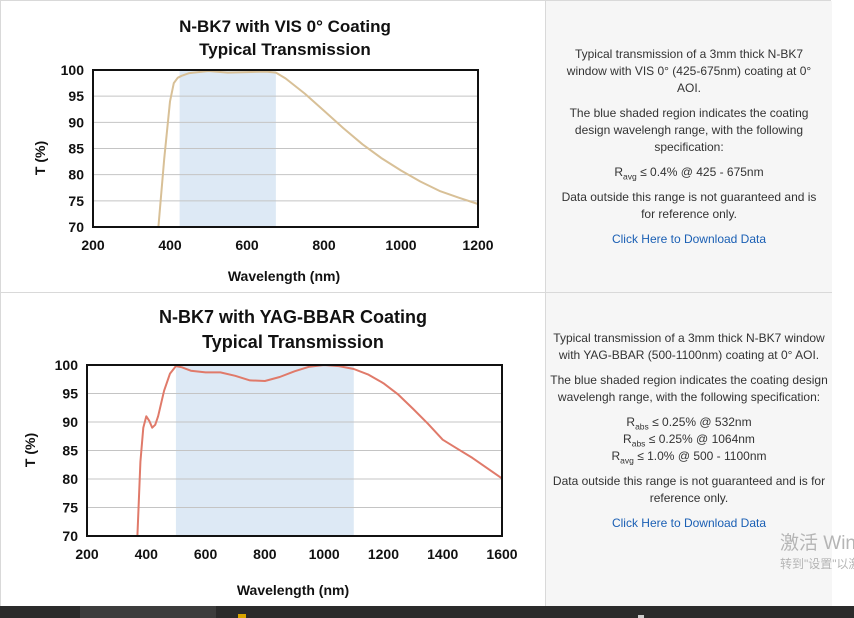 The image size is (854, 618). What do you see at coordinates (817, 564) in the screenshot?
I see `activation-watermark-subtext: 转到"设置"以激活 Windows。` at bounding box center [817, 564].